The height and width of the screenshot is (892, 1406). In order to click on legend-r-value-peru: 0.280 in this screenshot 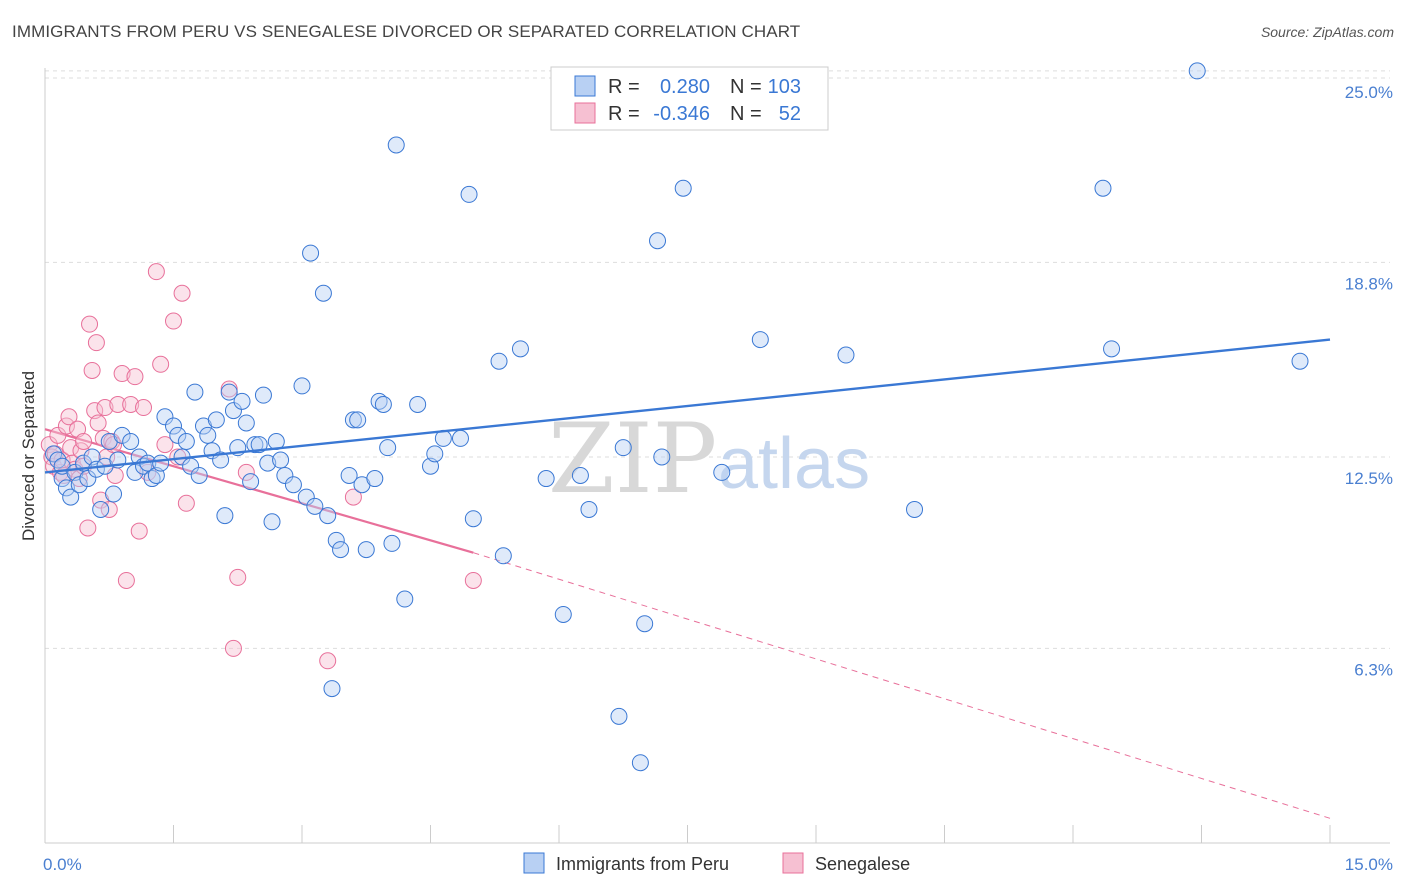, I will do `click(685, 87)`.